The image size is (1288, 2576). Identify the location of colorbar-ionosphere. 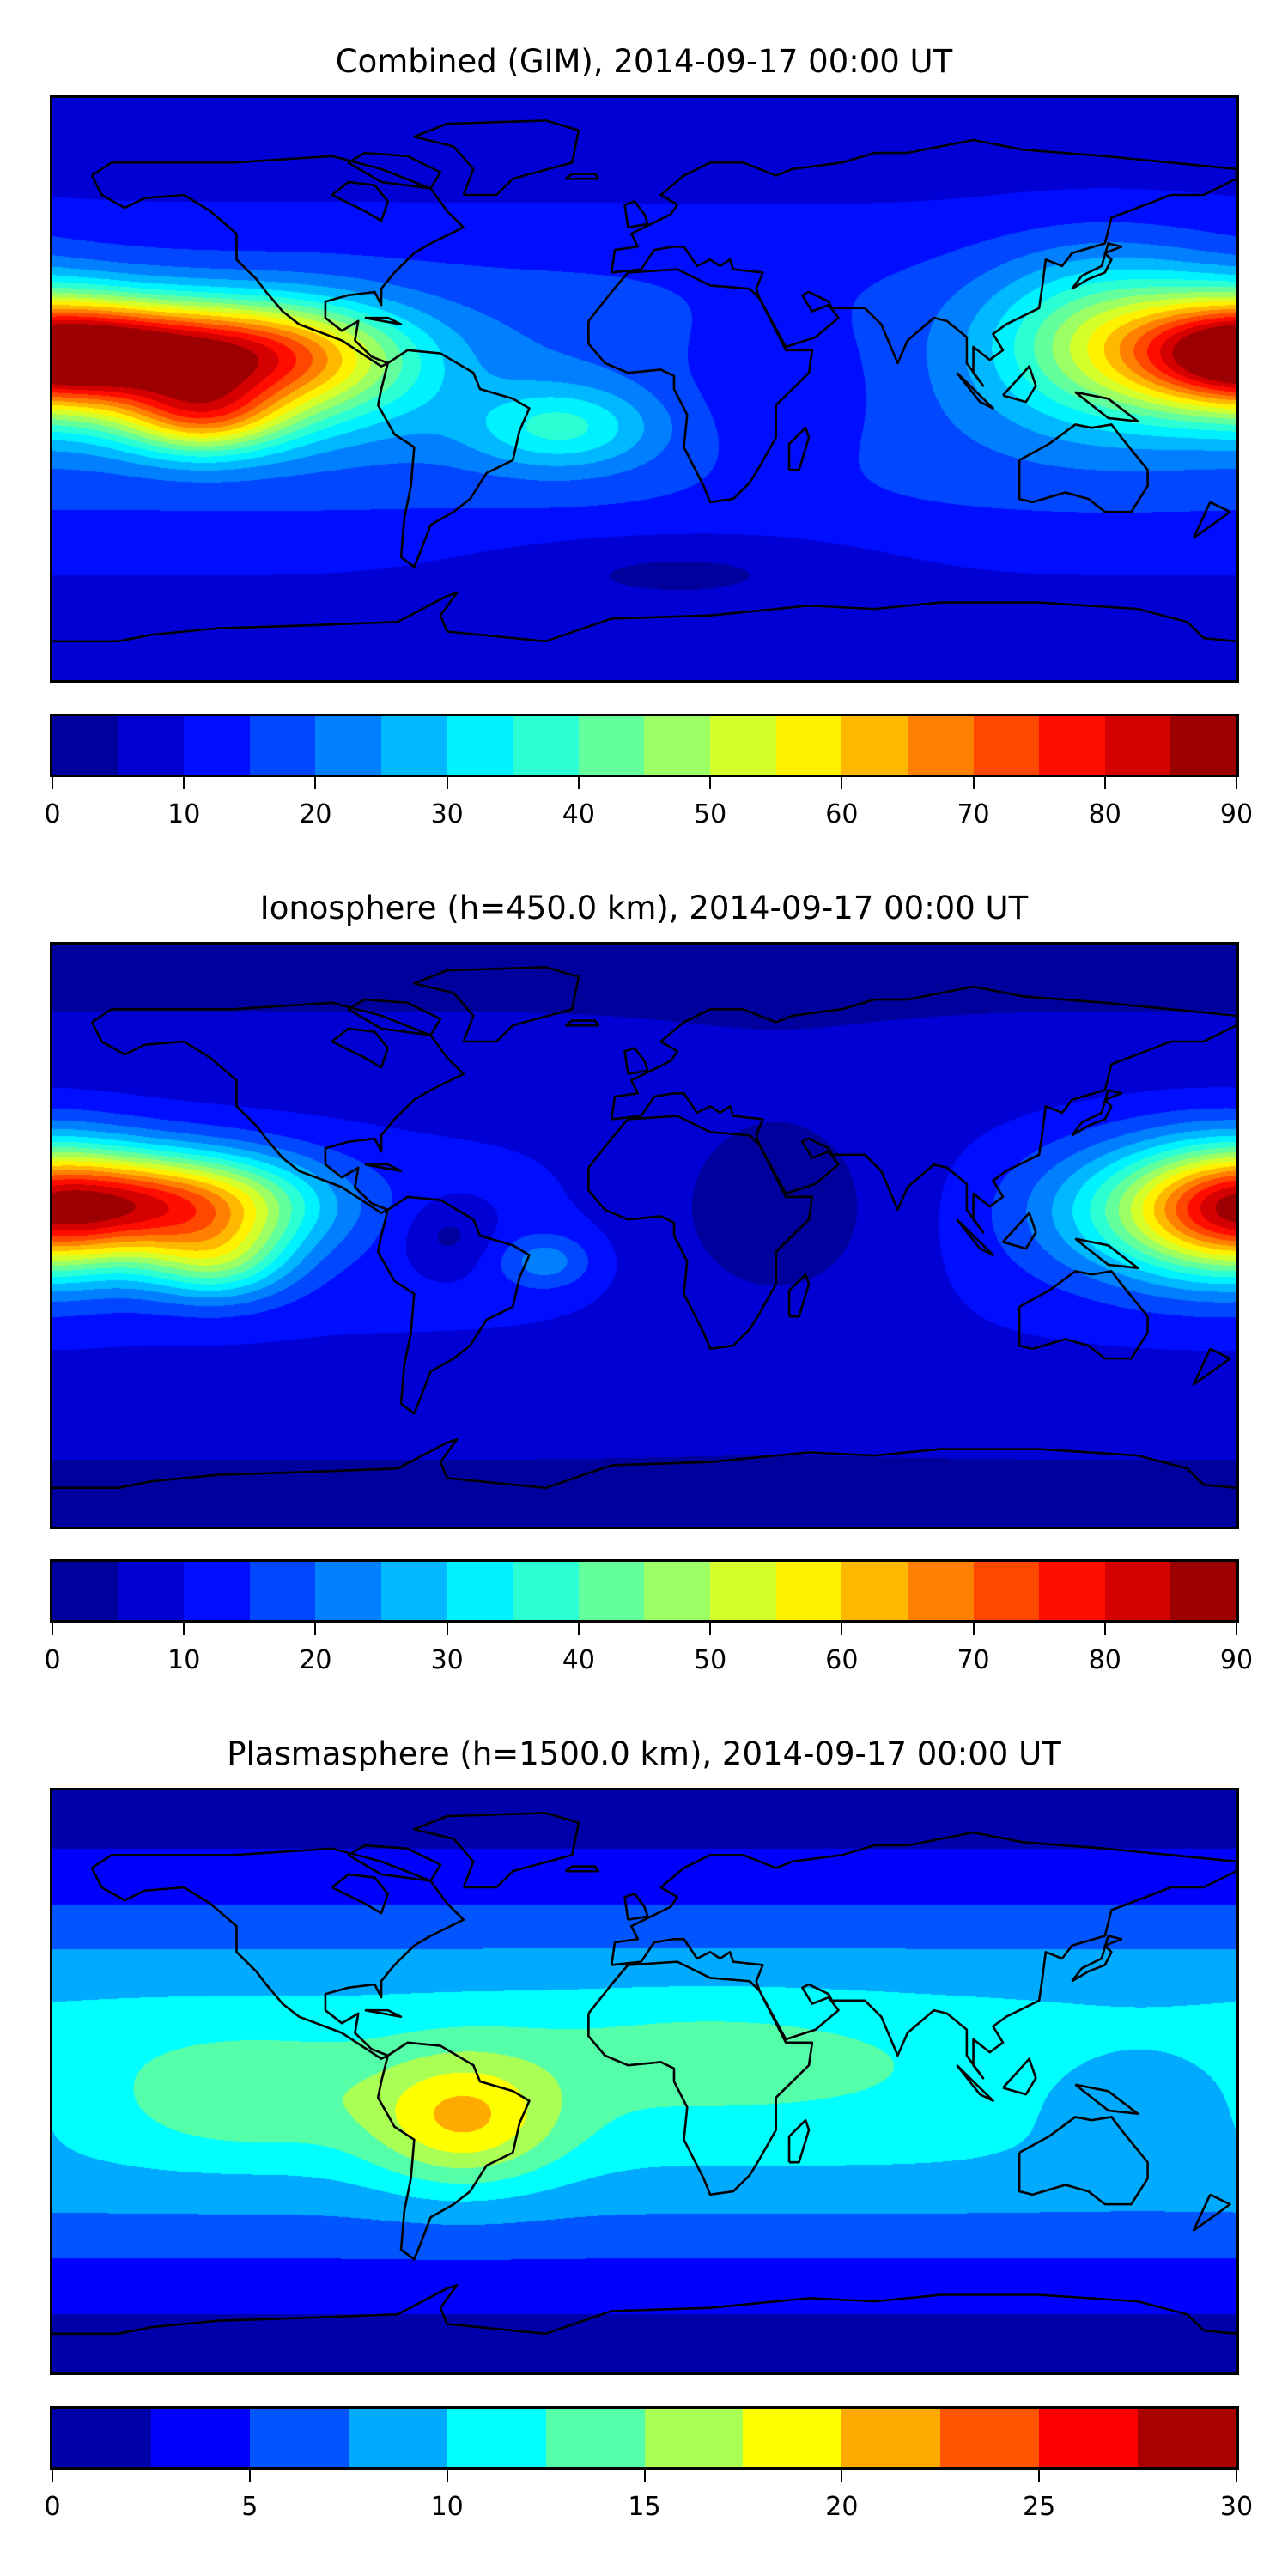
(644, 1591).